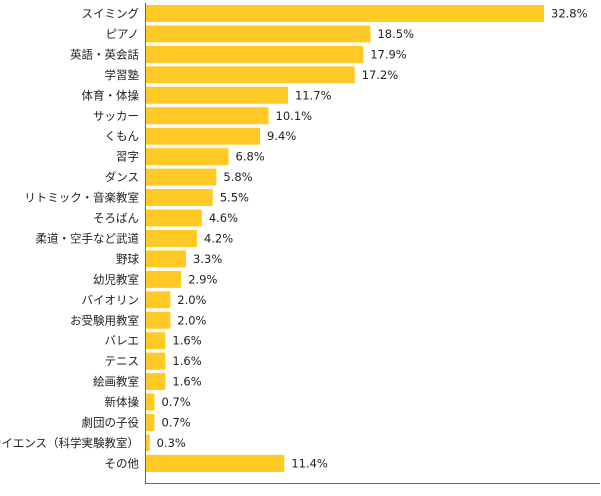 This screenshot has width=601, height=496. Describe the element at coordinates (111, 423) in the screenshot. I see `category-label: 劇団の子役` at that location.